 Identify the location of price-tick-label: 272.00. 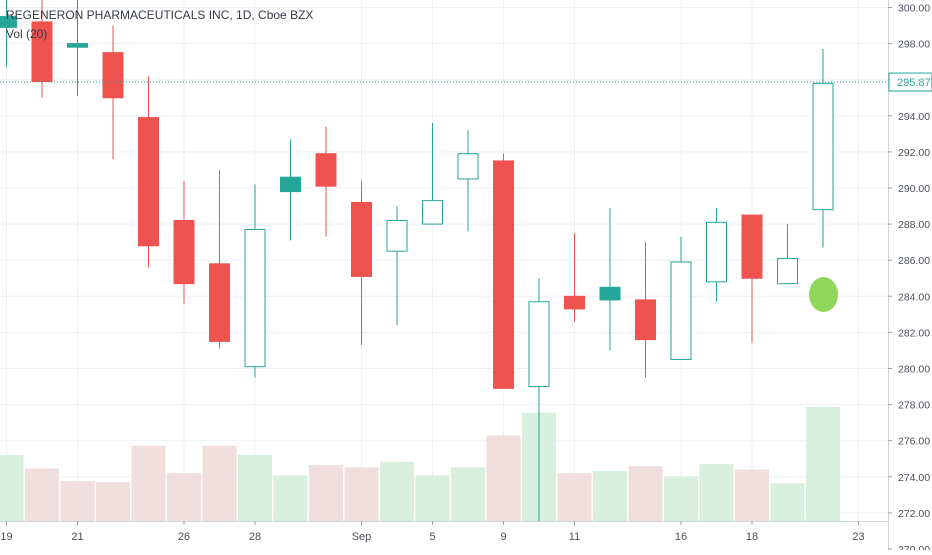
(914, 514).